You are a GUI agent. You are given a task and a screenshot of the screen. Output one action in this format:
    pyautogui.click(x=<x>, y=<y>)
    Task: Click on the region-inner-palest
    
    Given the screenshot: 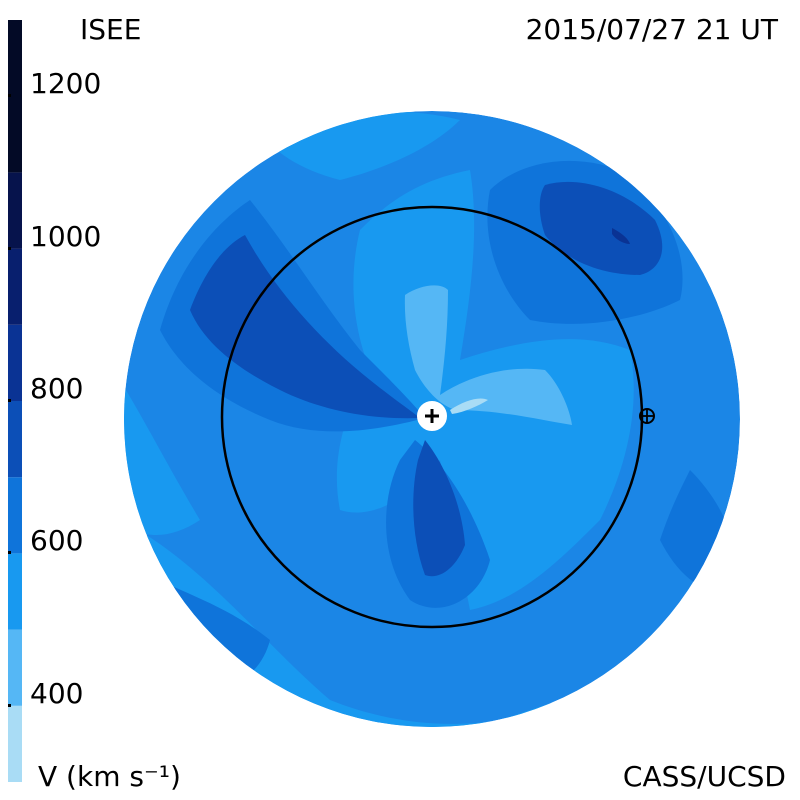 What is the action you would take?
    pyautogui.click(x=469, y=406)
    